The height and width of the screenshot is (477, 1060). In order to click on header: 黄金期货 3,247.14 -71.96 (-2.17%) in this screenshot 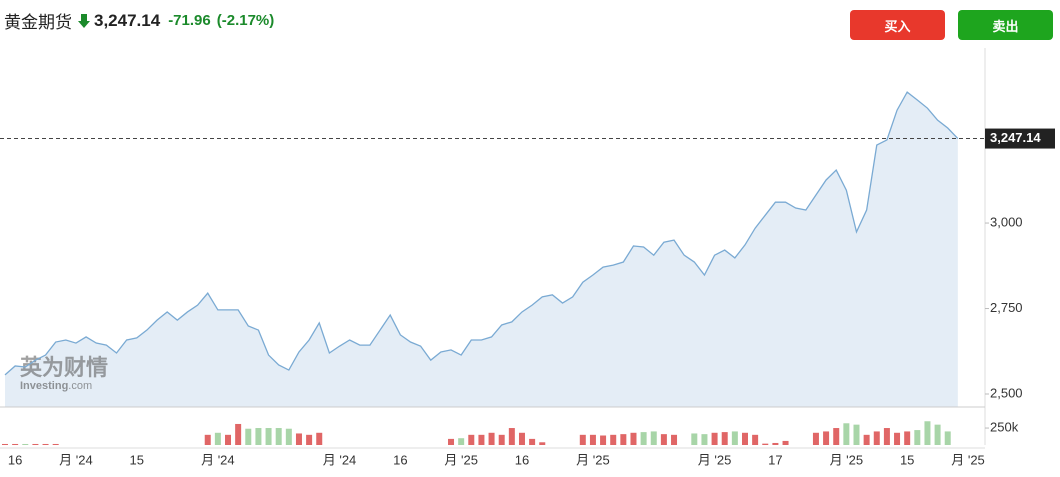, I will do `click(142, 20)`.